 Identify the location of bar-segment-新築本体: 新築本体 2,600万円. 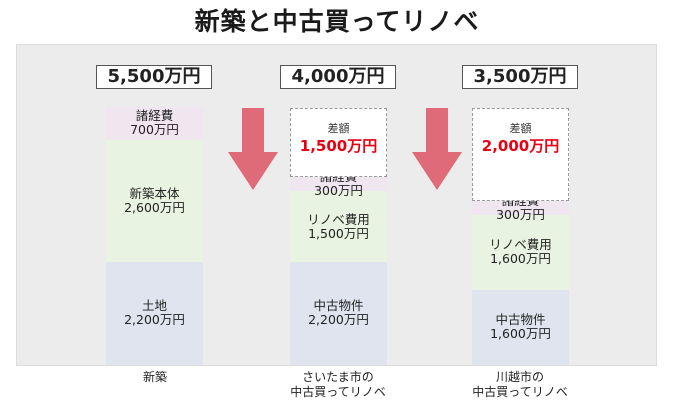
(154, 200).